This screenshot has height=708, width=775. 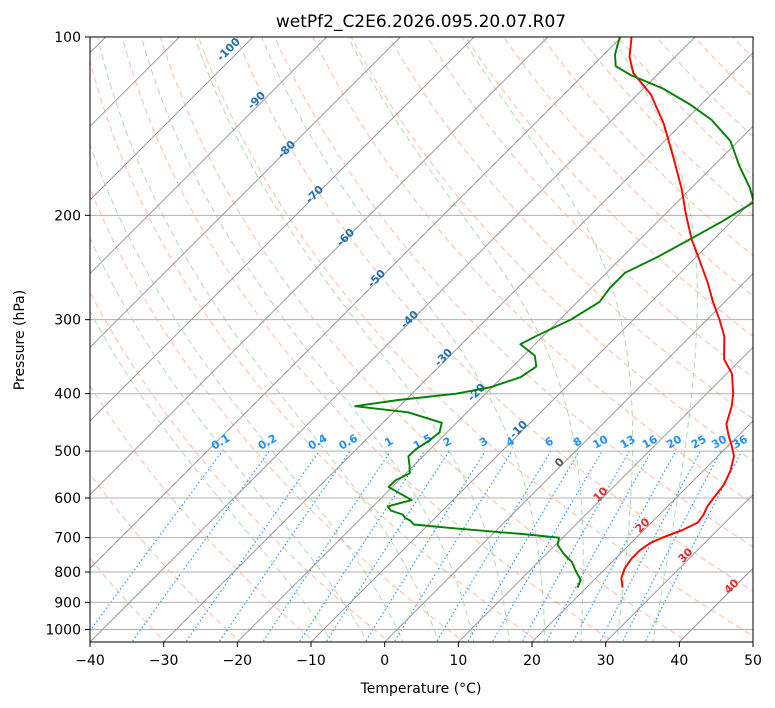 What do you see at coordinates (256, 100) in the screenshot?
I see `isotherm-label: -90` at bounding box center [256, 100].